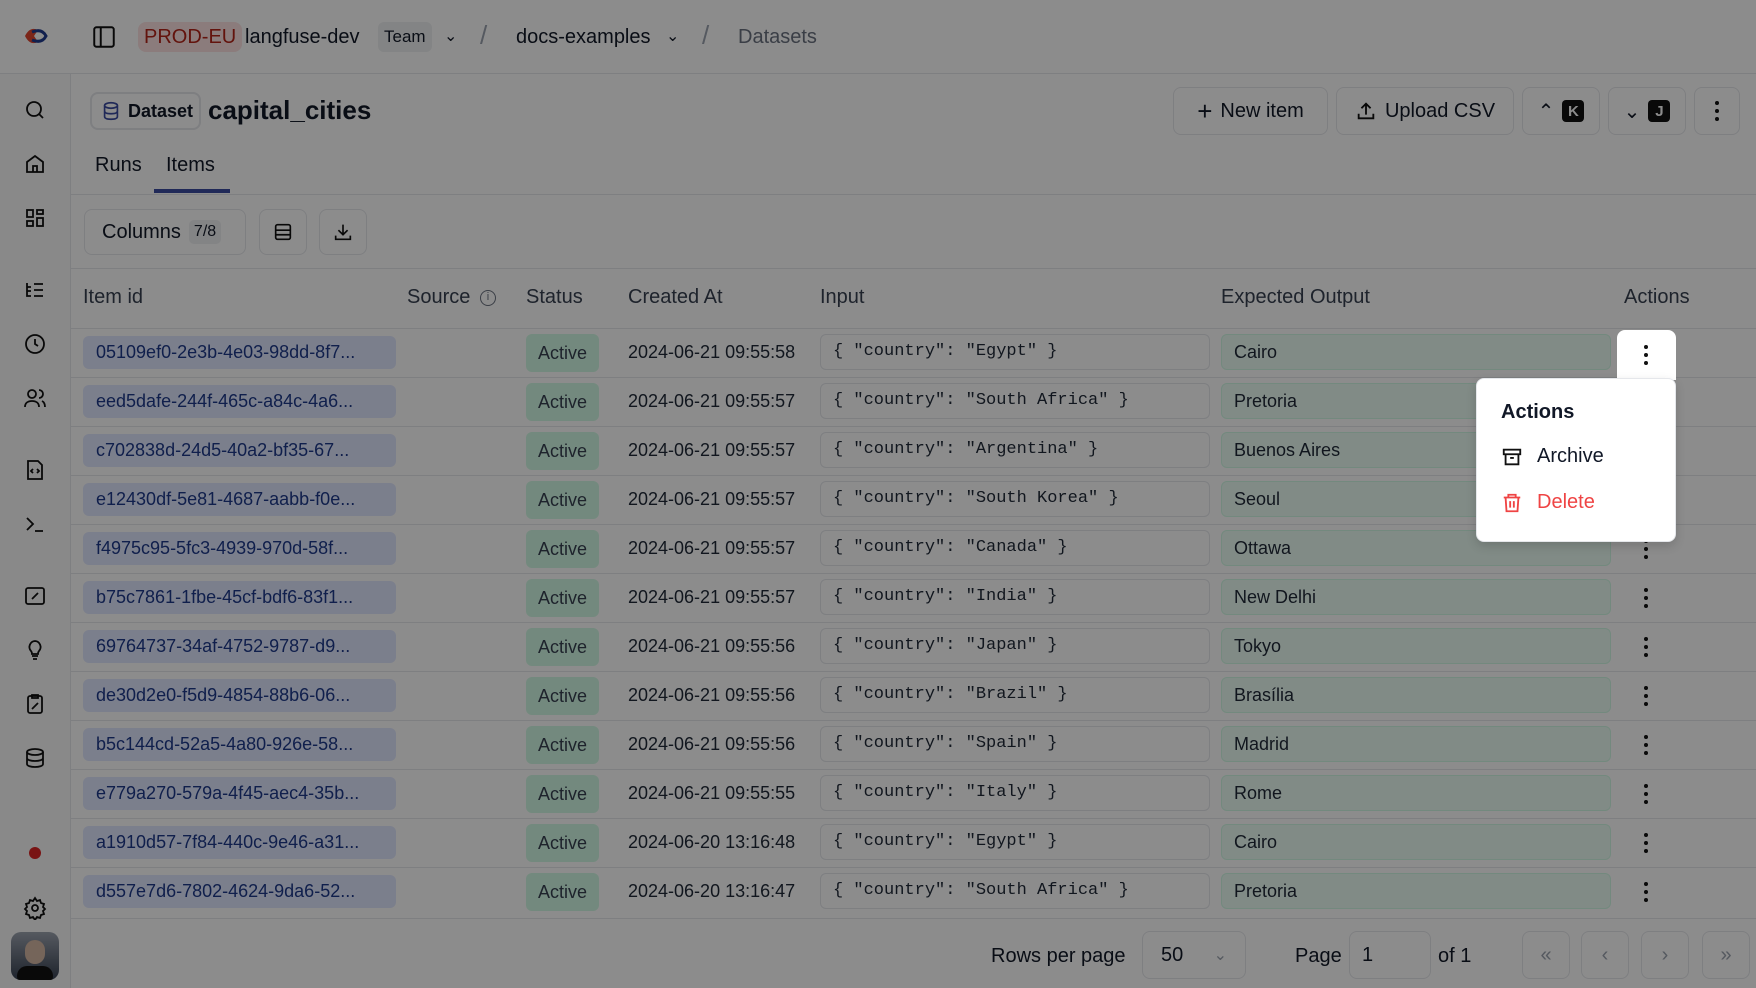 This screenshot has width=1756, height=988. What do you see at coordinates (35, 909) in the screenshot?
I see `settings-gear-icon` at bounding box center [35, 909].